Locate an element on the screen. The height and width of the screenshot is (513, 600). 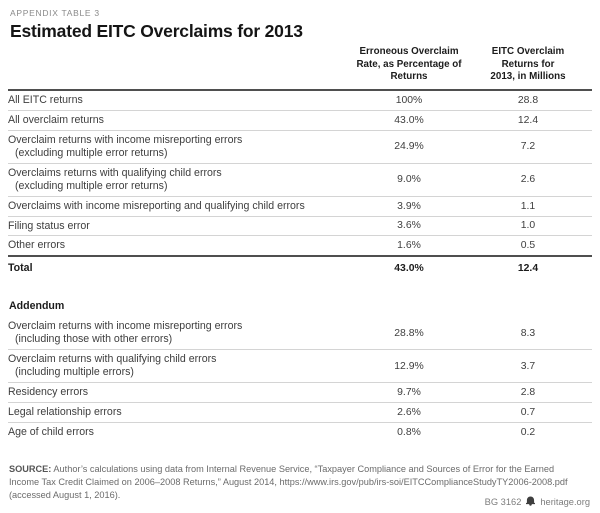
total-rate: 43.0% is located at coordinates (409, 269).